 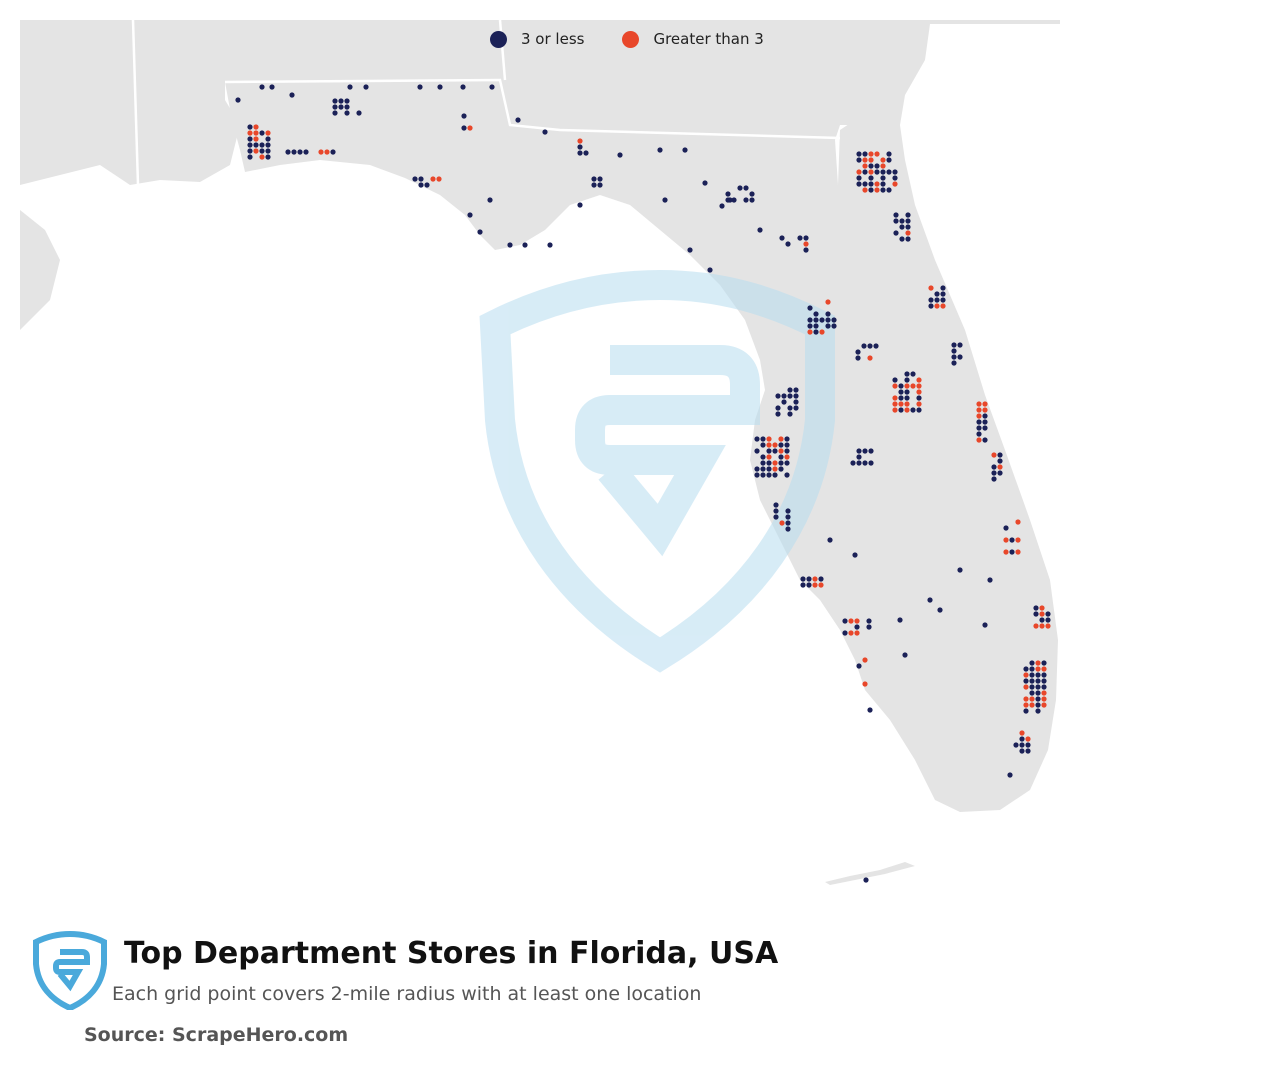 What do you see at coordinates (451, 953) in the screenshot?
I see `map-title: Top Department Stores in Florida, USA` at bounding box center [451, 953].